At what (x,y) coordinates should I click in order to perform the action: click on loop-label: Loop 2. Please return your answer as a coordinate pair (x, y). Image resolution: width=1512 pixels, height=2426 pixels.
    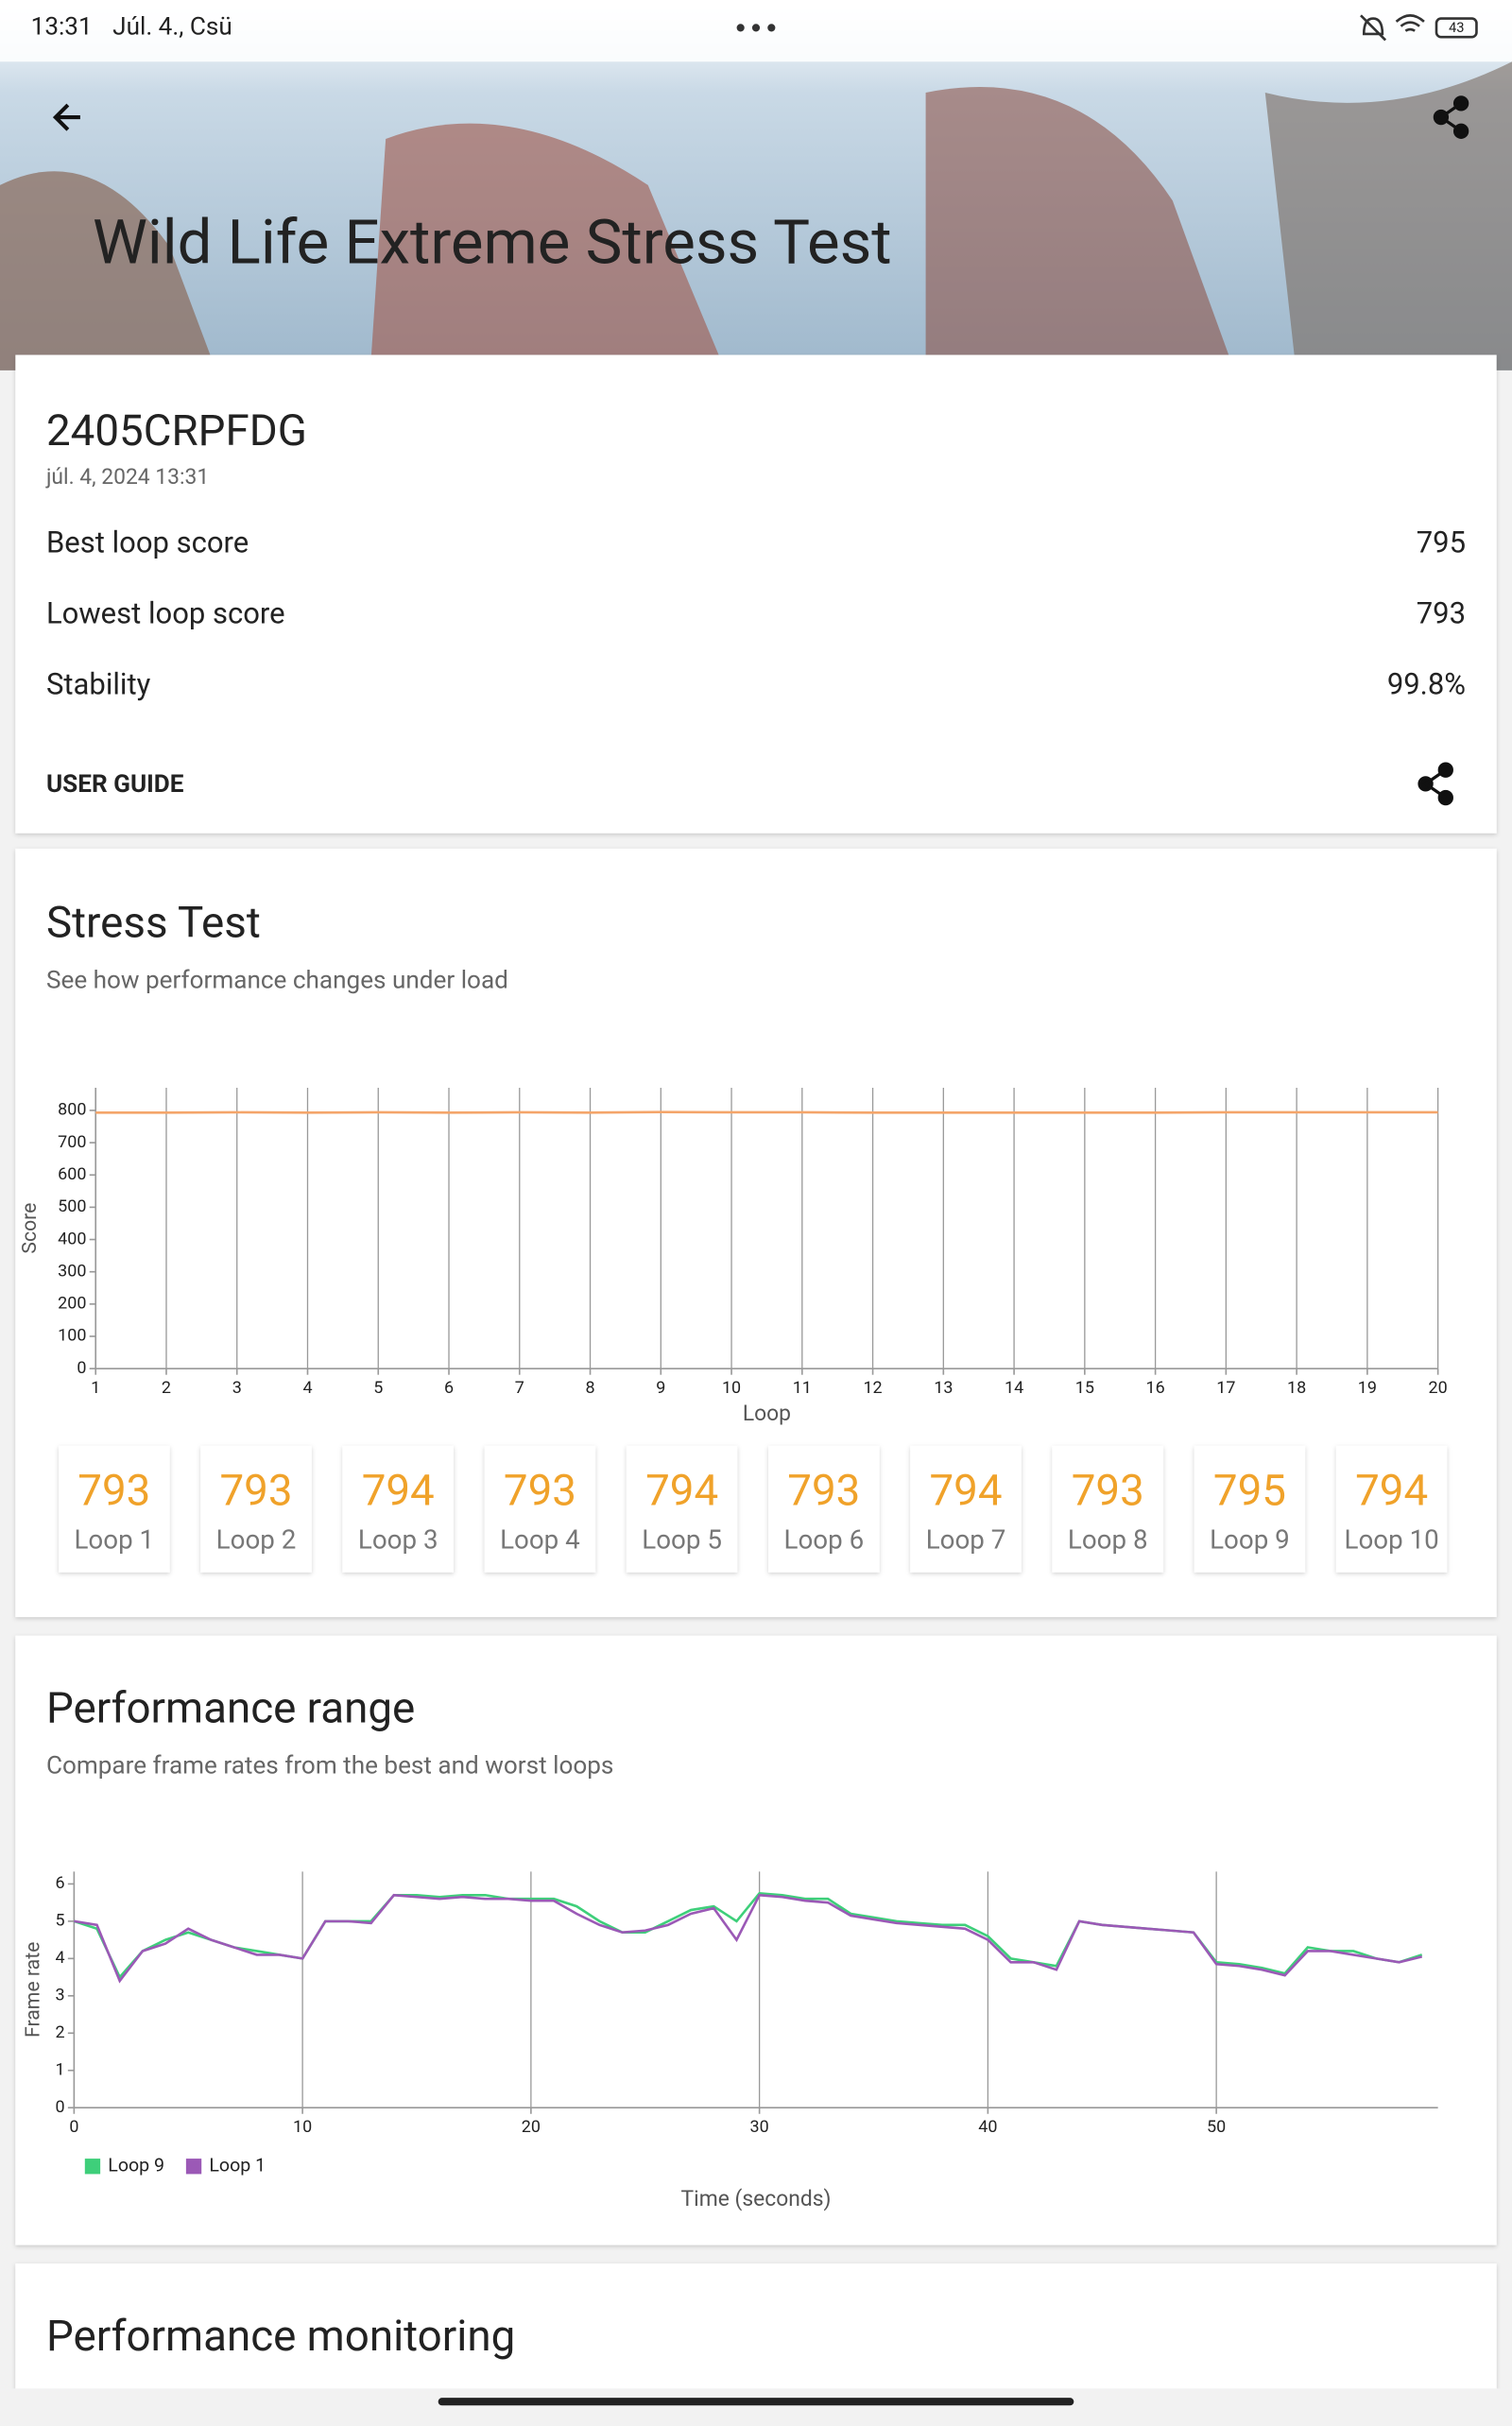
    Looking at the image, I should click on (256, 1539).